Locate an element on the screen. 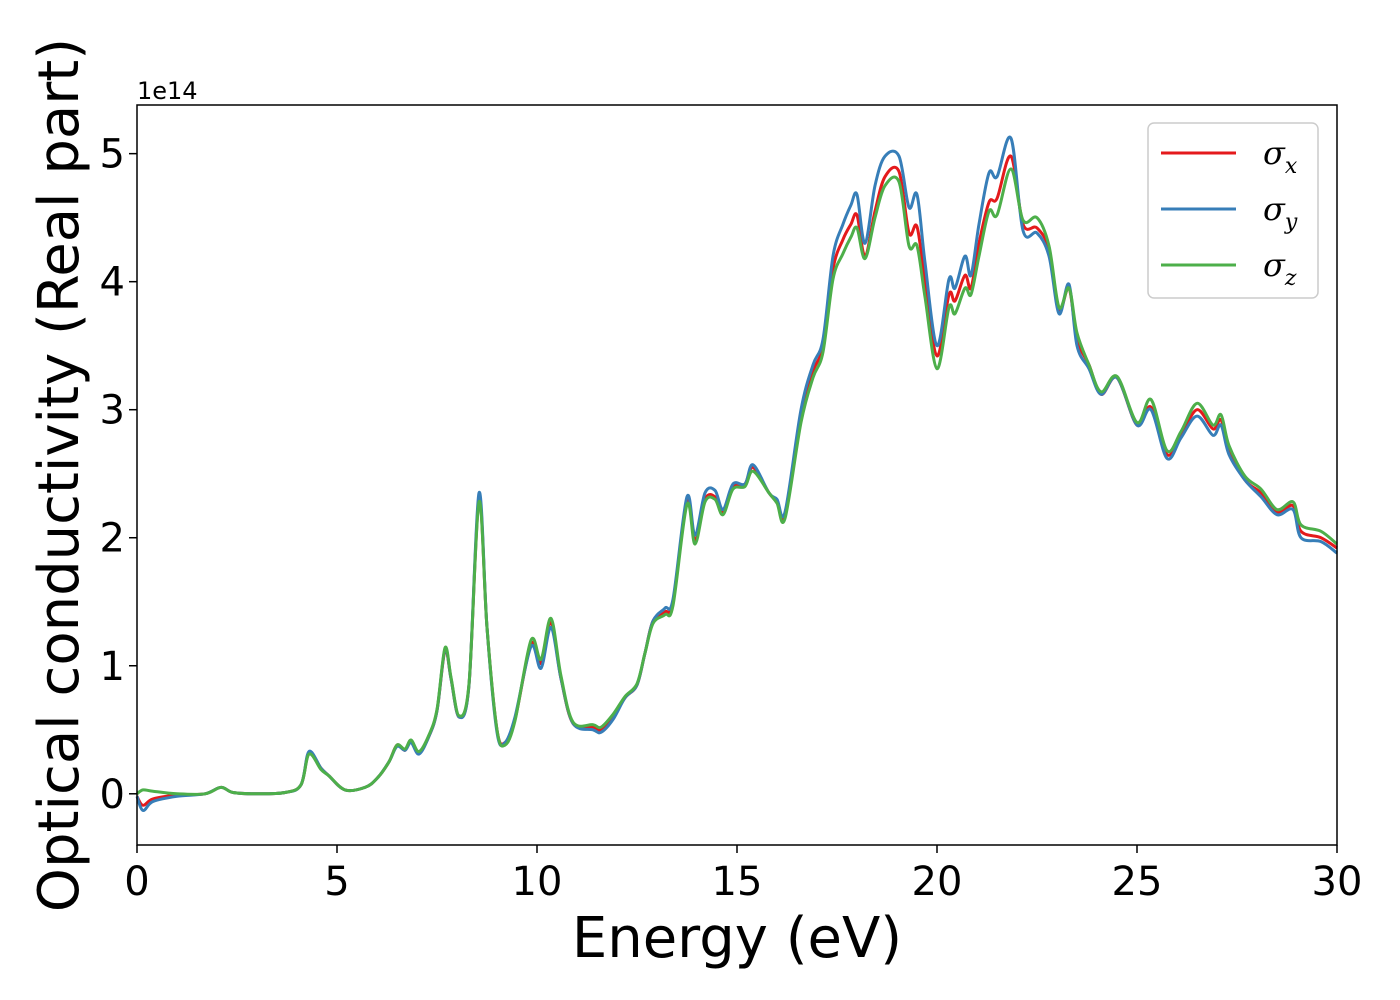 Image resolution: width=1400 pixels, height=1000 pixels. y-axis-label: Optical conductivity (Real part) is located at coordinates (59, 475).